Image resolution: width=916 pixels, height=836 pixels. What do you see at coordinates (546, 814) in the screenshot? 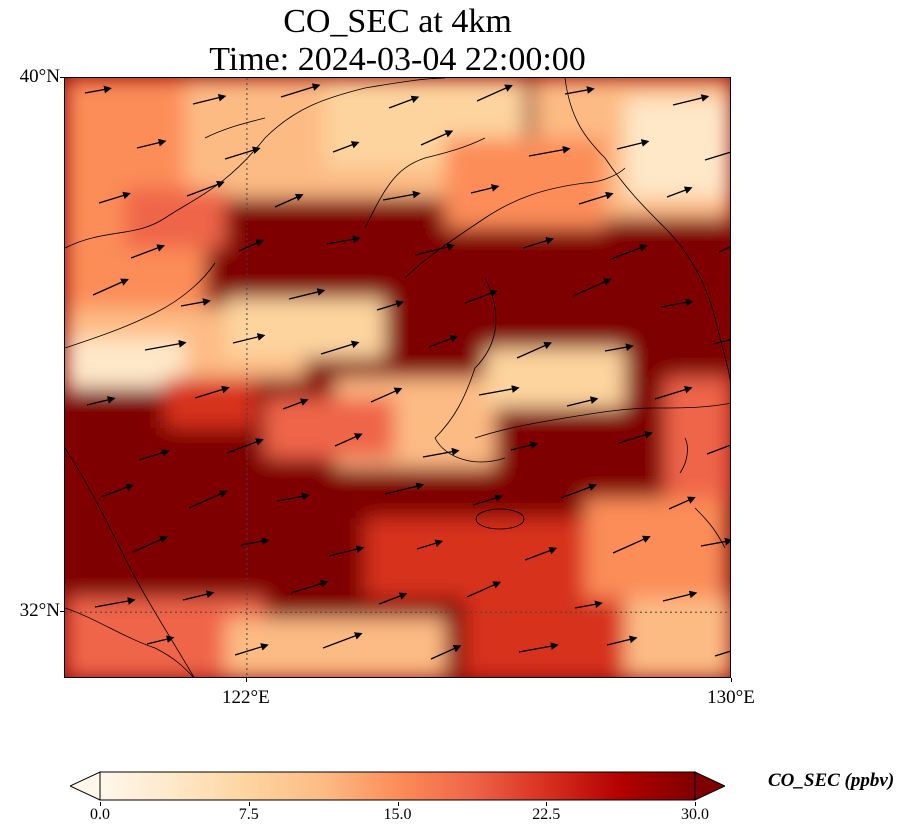
I see `colorbar-tick-label: 22.5` at bounding box center [546, 814].